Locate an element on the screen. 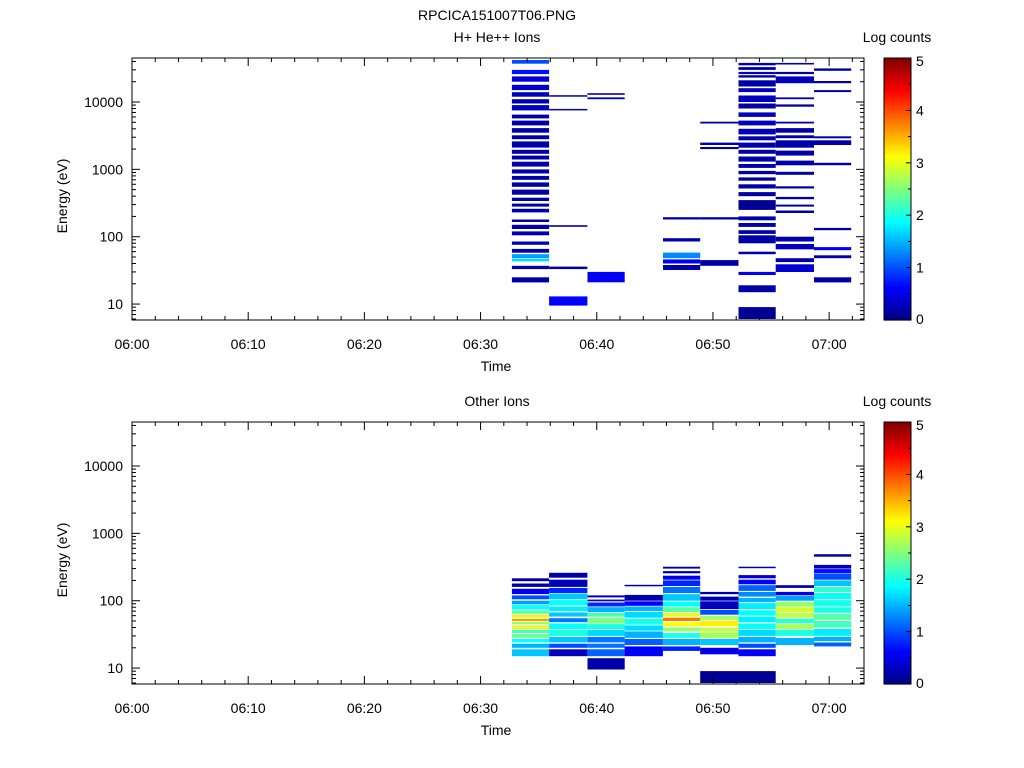 This screenshot has height=768, width=1024. x-tick-label: 06:40 is located at coordinates (596, 344).